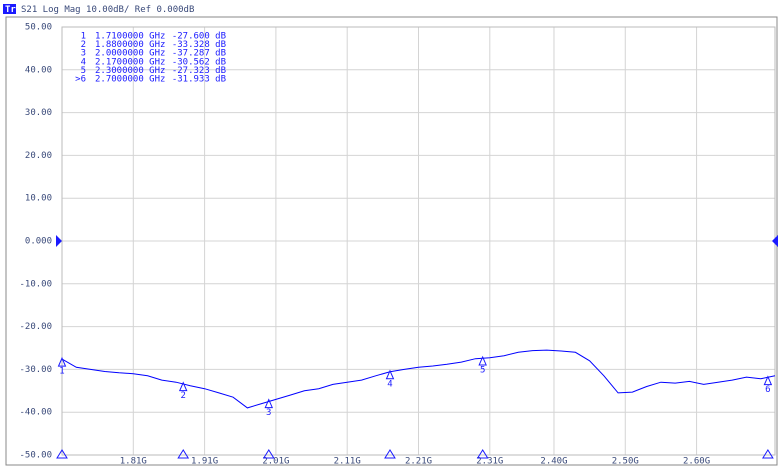  Describe the element at coordinates (199, 54) in the screenshot. I see `marker-table-value: -37.287 dB` at that location.